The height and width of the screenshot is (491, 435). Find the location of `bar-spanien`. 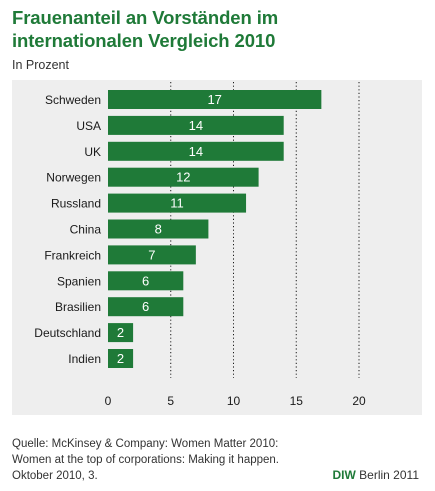

bar-spanien is located at coordinates (146, 281).